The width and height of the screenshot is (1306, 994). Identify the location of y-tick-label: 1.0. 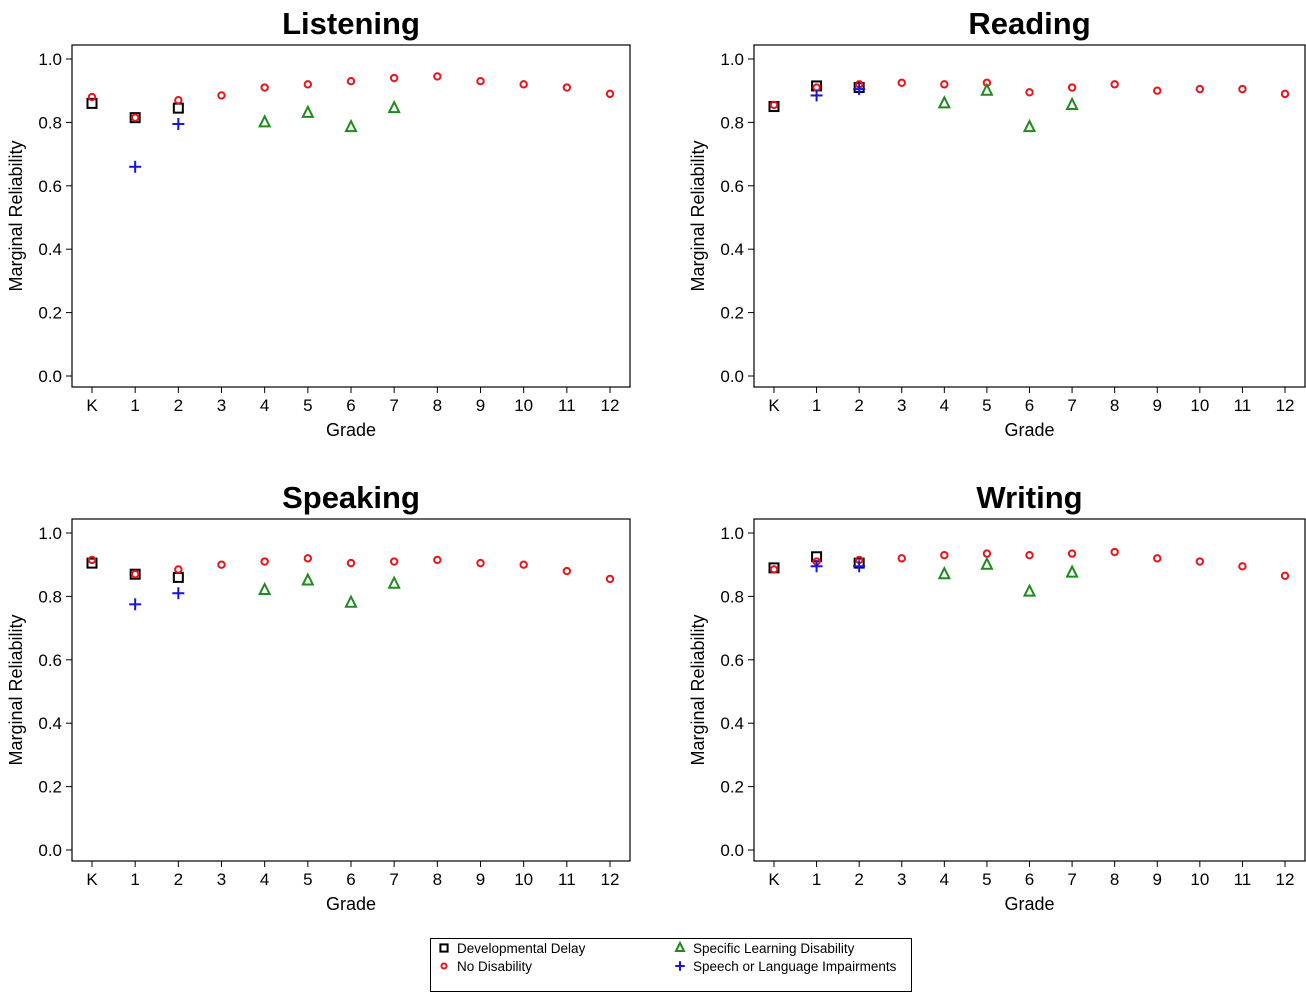
(732, 533).